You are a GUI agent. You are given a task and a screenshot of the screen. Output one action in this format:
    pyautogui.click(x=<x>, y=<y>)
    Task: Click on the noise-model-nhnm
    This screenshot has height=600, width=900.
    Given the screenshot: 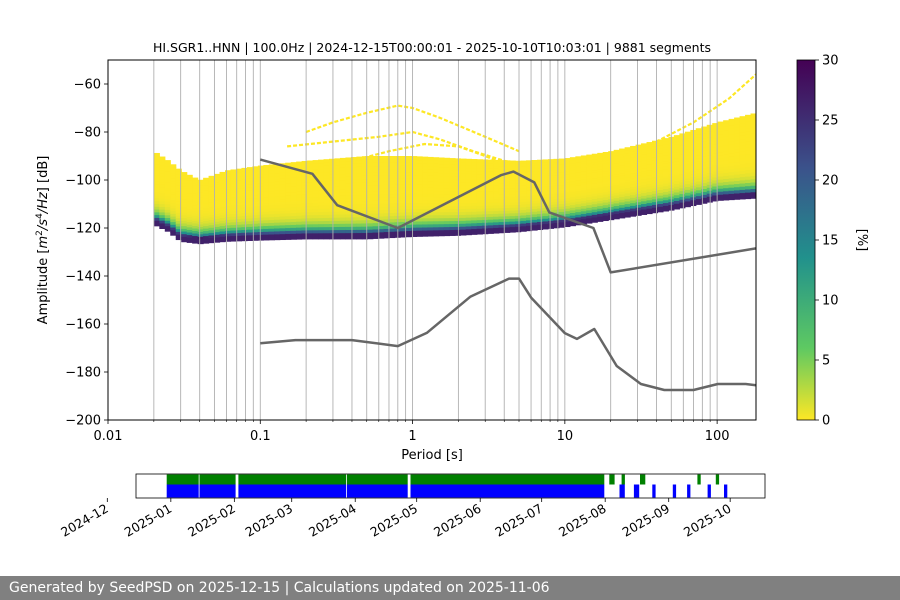 What is the action you would take?
    pyautogui.click(x=507, y=216)
    